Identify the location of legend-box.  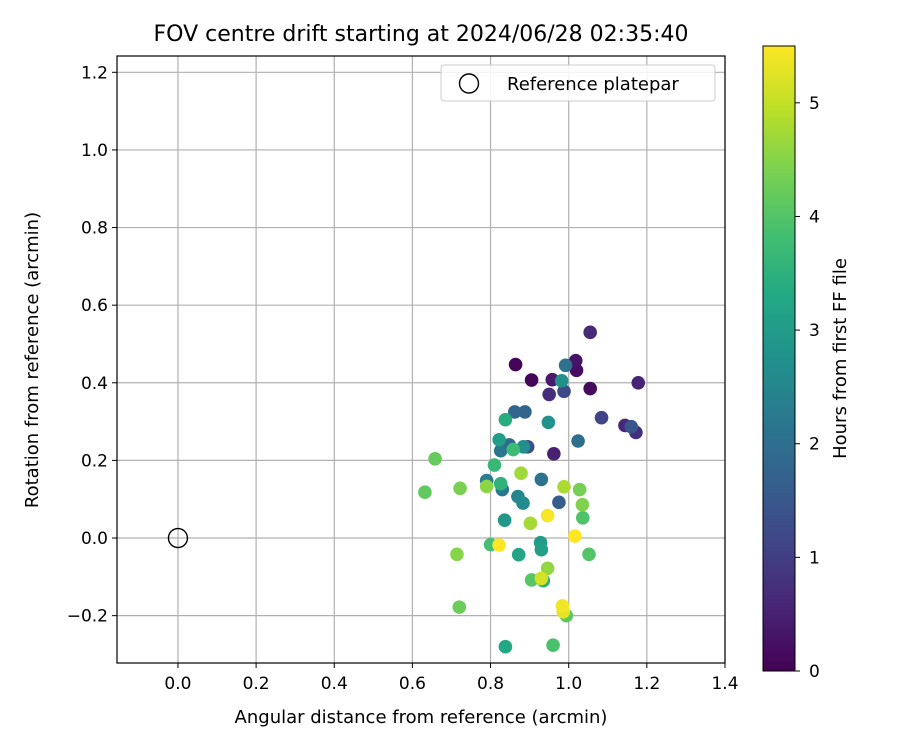
(578, 83).